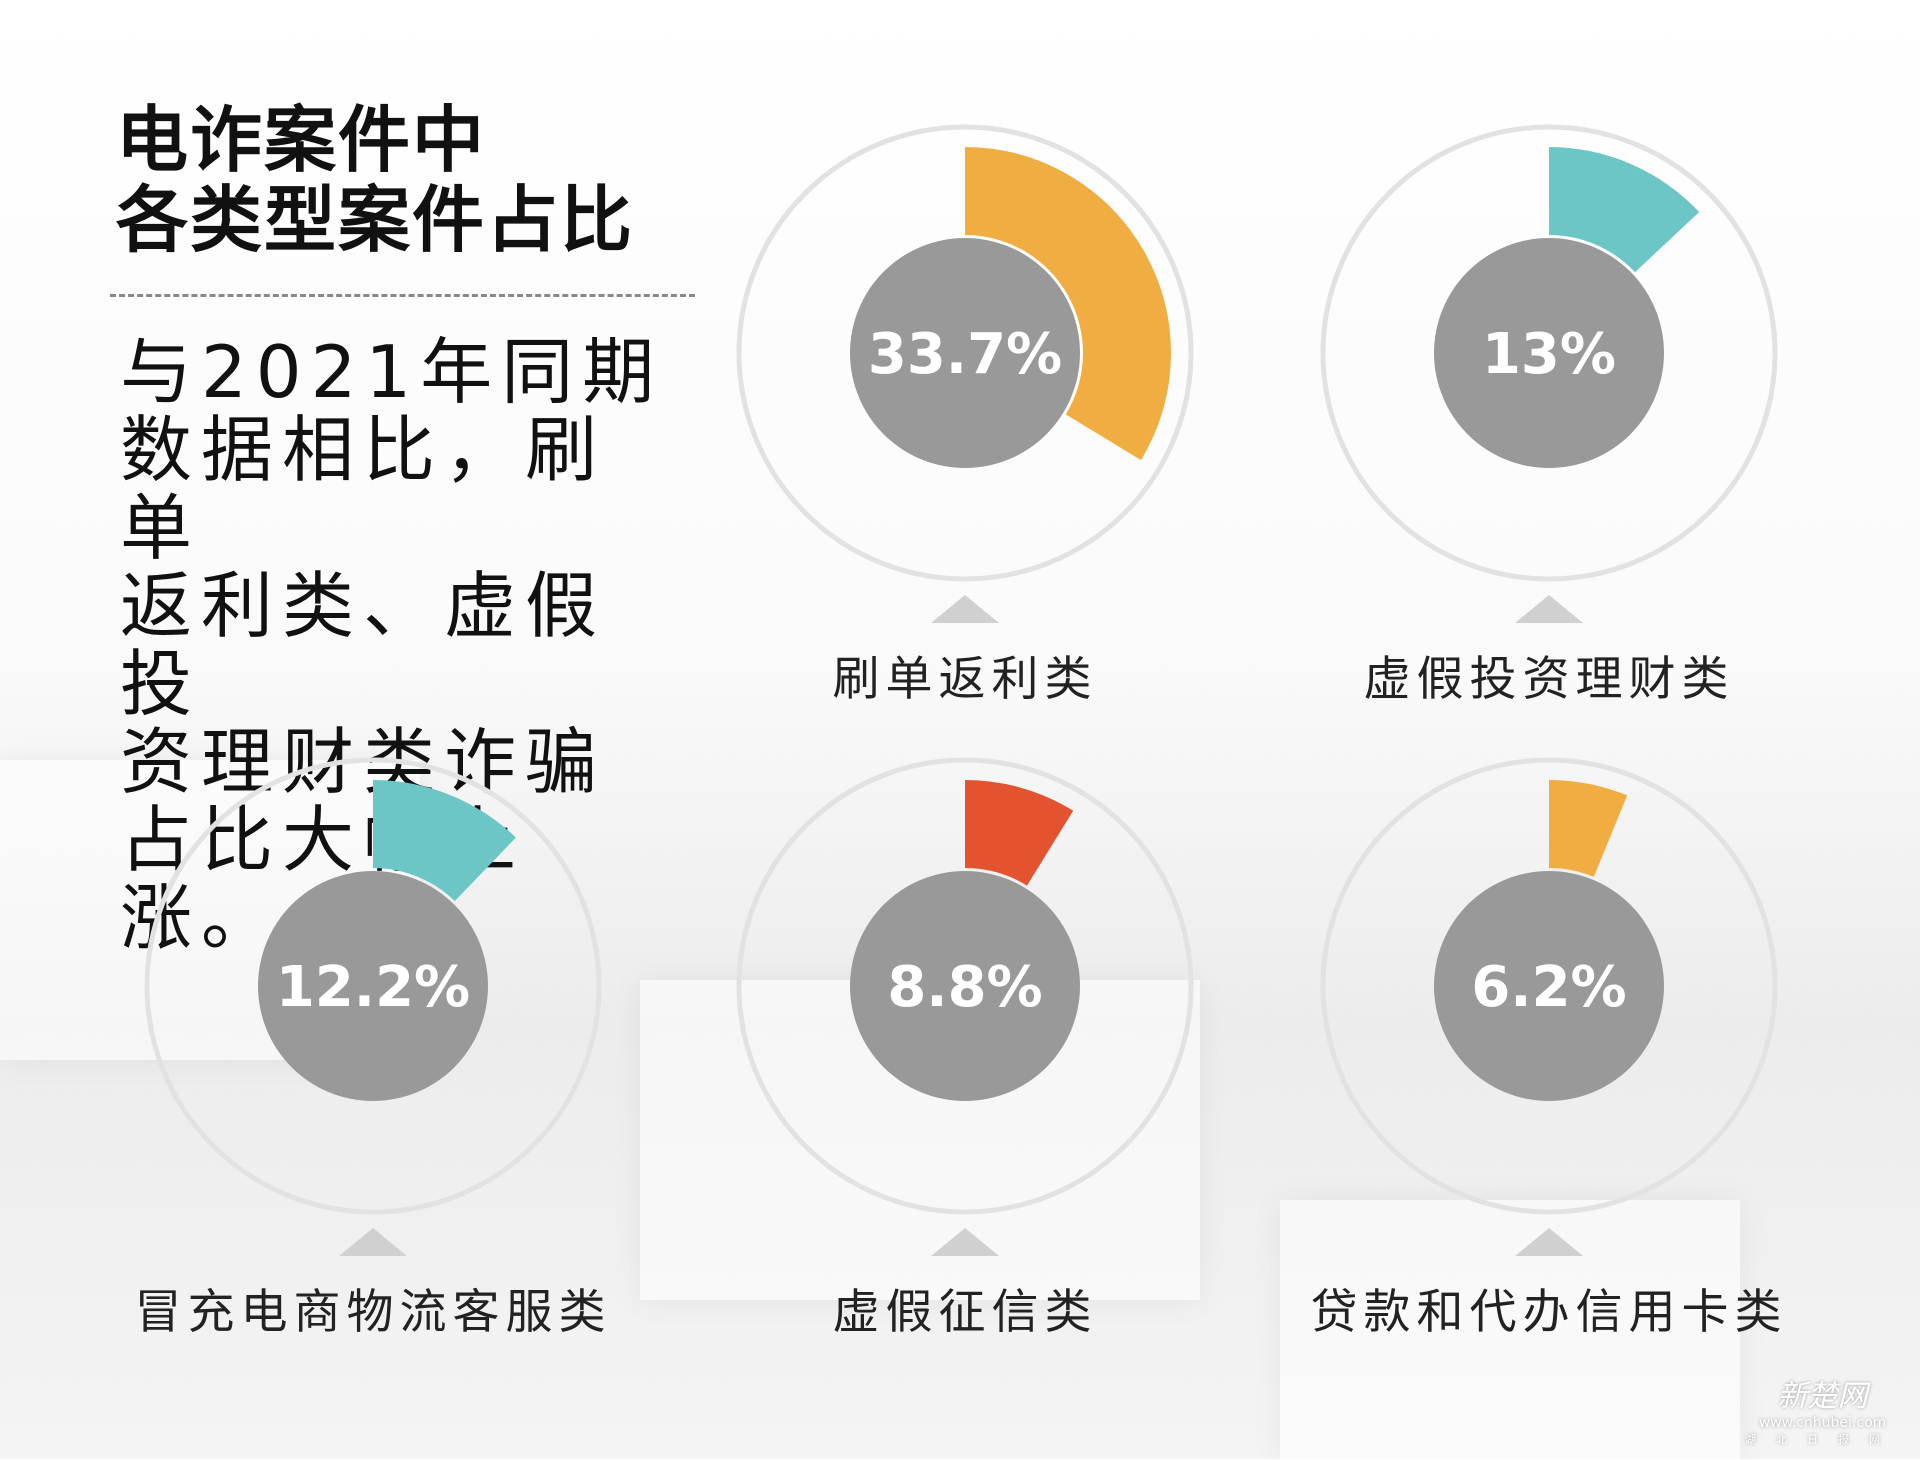 This screenshot has height=1460, width=1920. Describe the element at coordinates (1822, 1396) in the screenshot. I see `watermark-name: 新楚网` at that location.